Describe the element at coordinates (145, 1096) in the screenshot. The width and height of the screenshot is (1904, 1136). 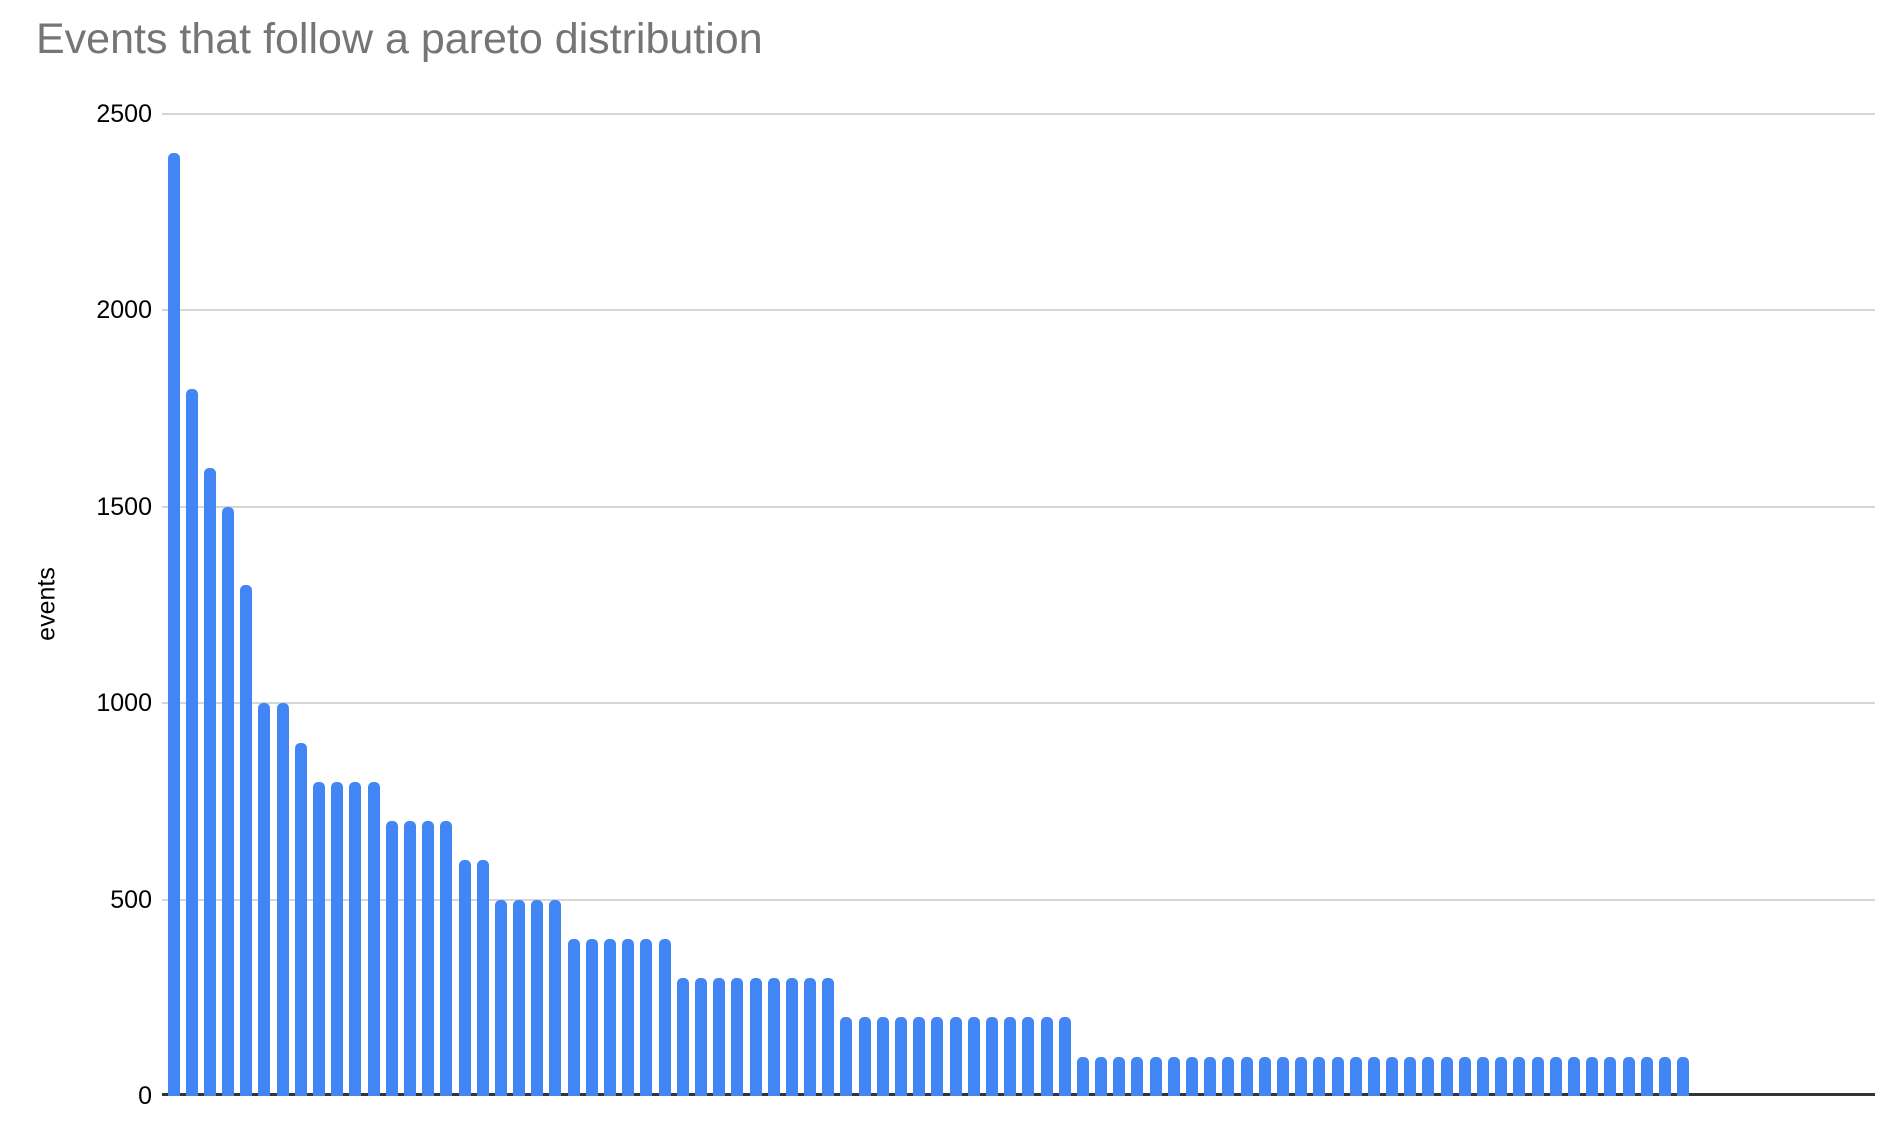
I see `y-tick-label: 0` at that location.